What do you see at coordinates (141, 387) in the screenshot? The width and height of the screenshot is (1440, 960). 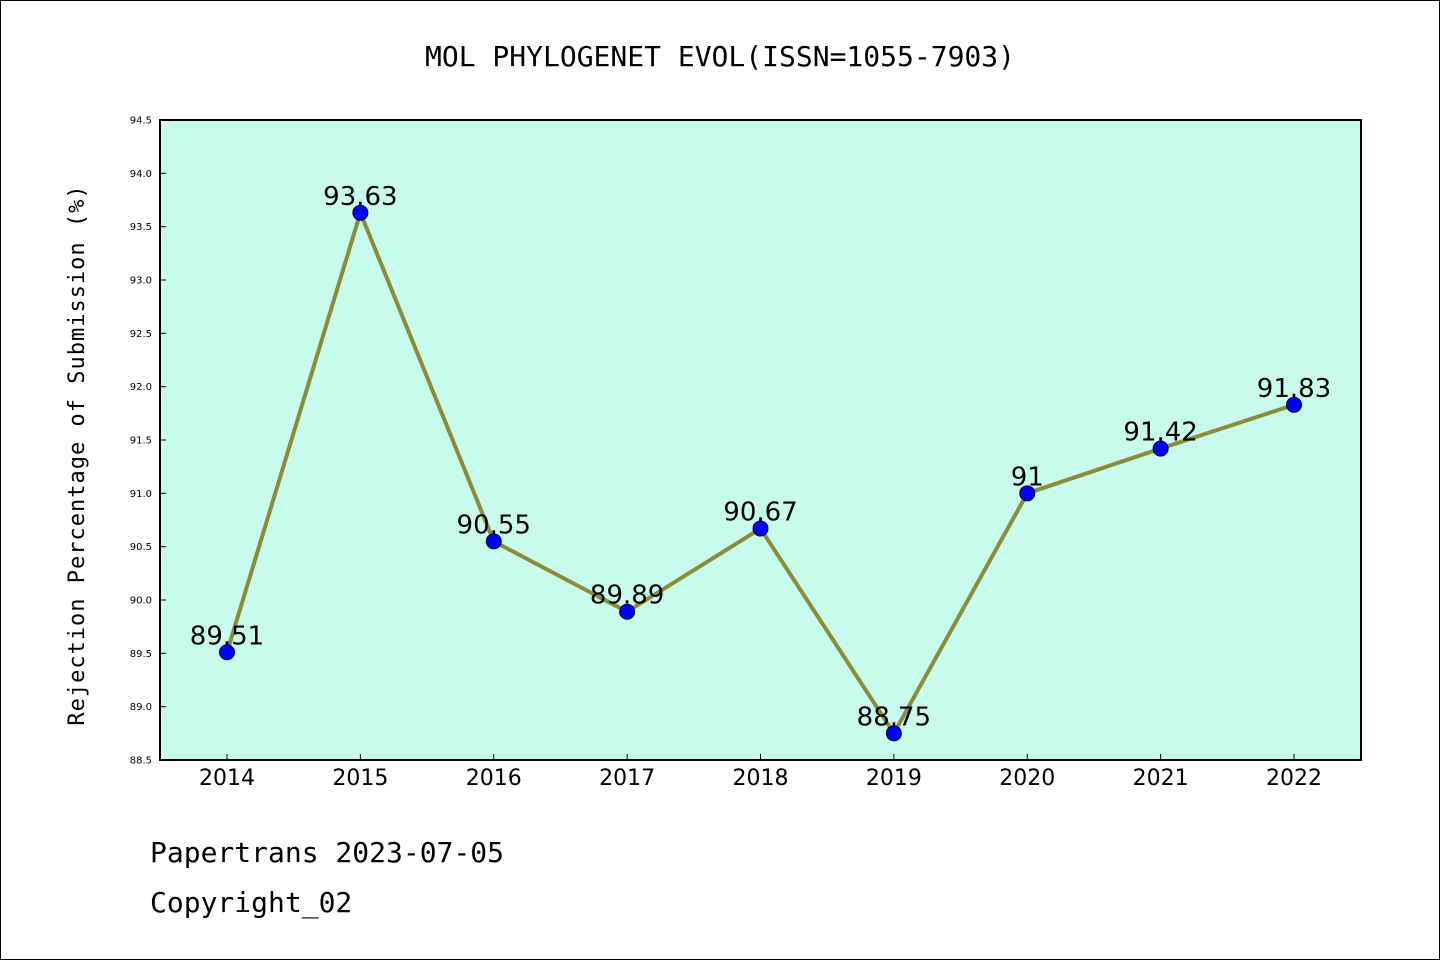 I see `y-tick-label: 92.0` at bounding box center [141, 387].